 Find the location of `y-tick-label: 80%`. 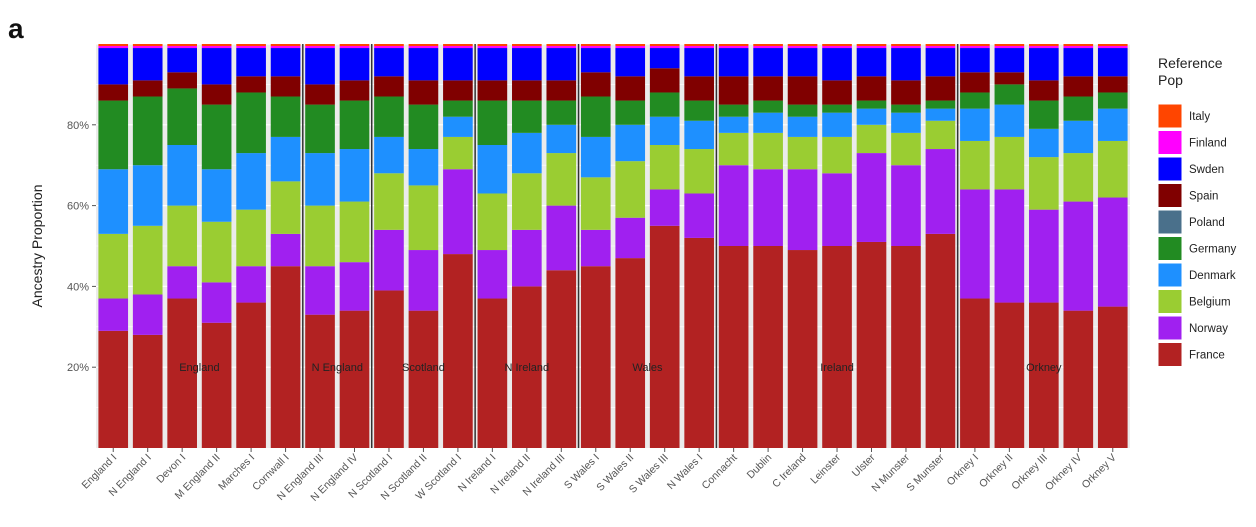

y-tick-label: 80% is located at coordinates (78, 126).